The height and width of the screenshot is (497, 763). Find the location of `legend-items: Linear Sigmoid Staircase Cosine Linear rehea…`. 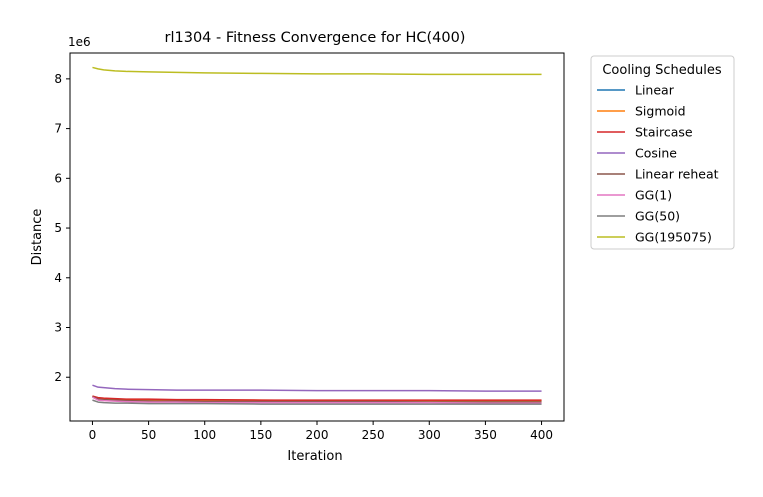

legend-items: Linear Sigmoid Staircase Cosine Linear rehea… is located at coordinates (658, 164).